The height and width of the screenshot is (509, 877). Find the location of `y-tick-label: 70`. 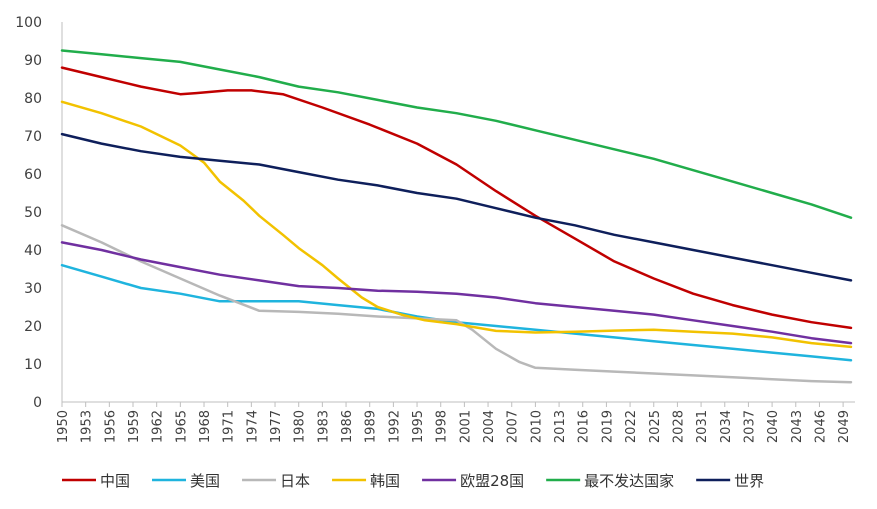

y-tick-label: 70 is located at coordinates (33, 137).